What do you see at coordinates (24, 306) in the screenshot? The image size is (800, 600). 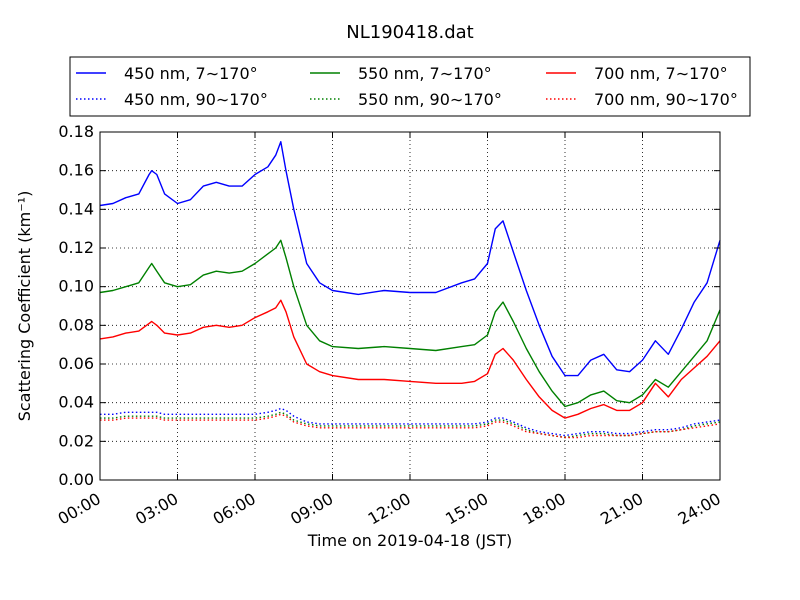 I see `y-axis-label: Scattering Coefficient (km⁻¹)` at bounding box center [24, 306].